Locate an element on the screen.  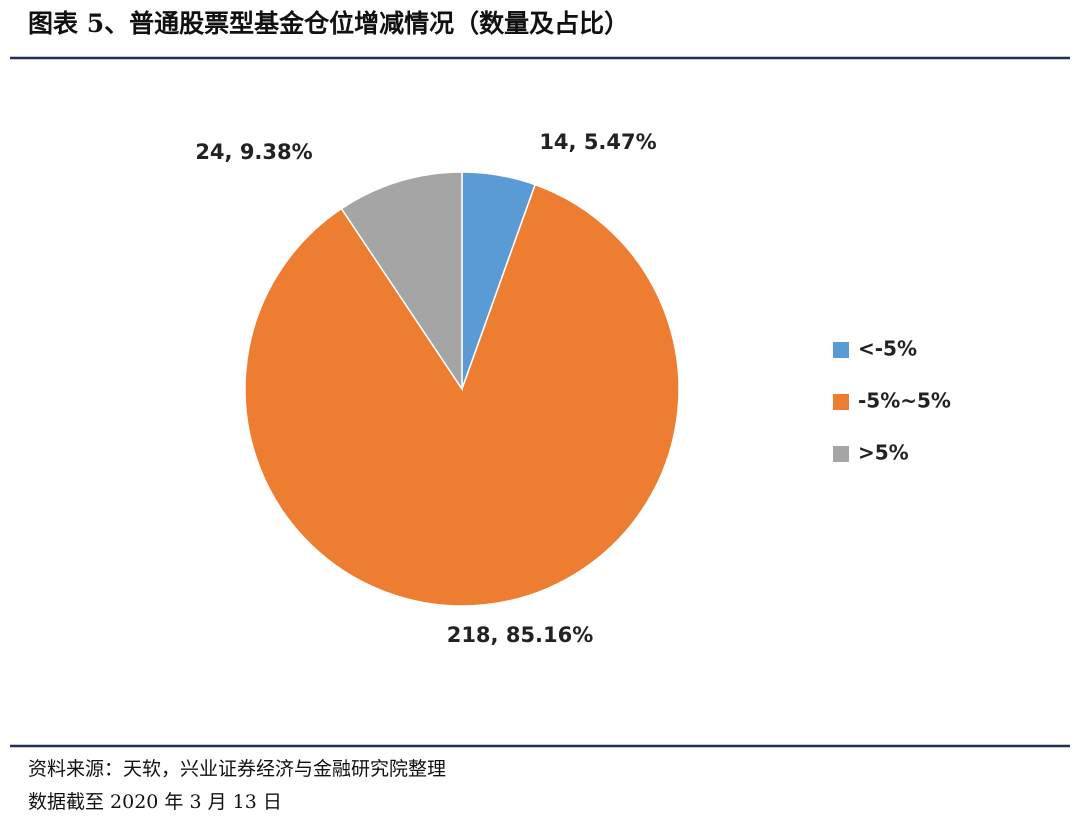
pie-slice is located at coordinates (401, 281).